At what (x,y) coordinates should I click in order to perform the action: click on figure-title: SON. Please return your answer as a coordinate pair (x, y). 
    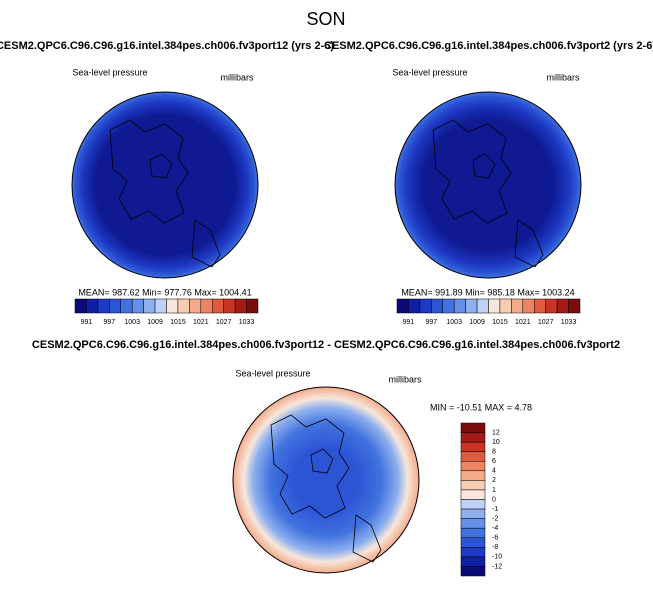
    Looking at the image, I should click on (325, 19).